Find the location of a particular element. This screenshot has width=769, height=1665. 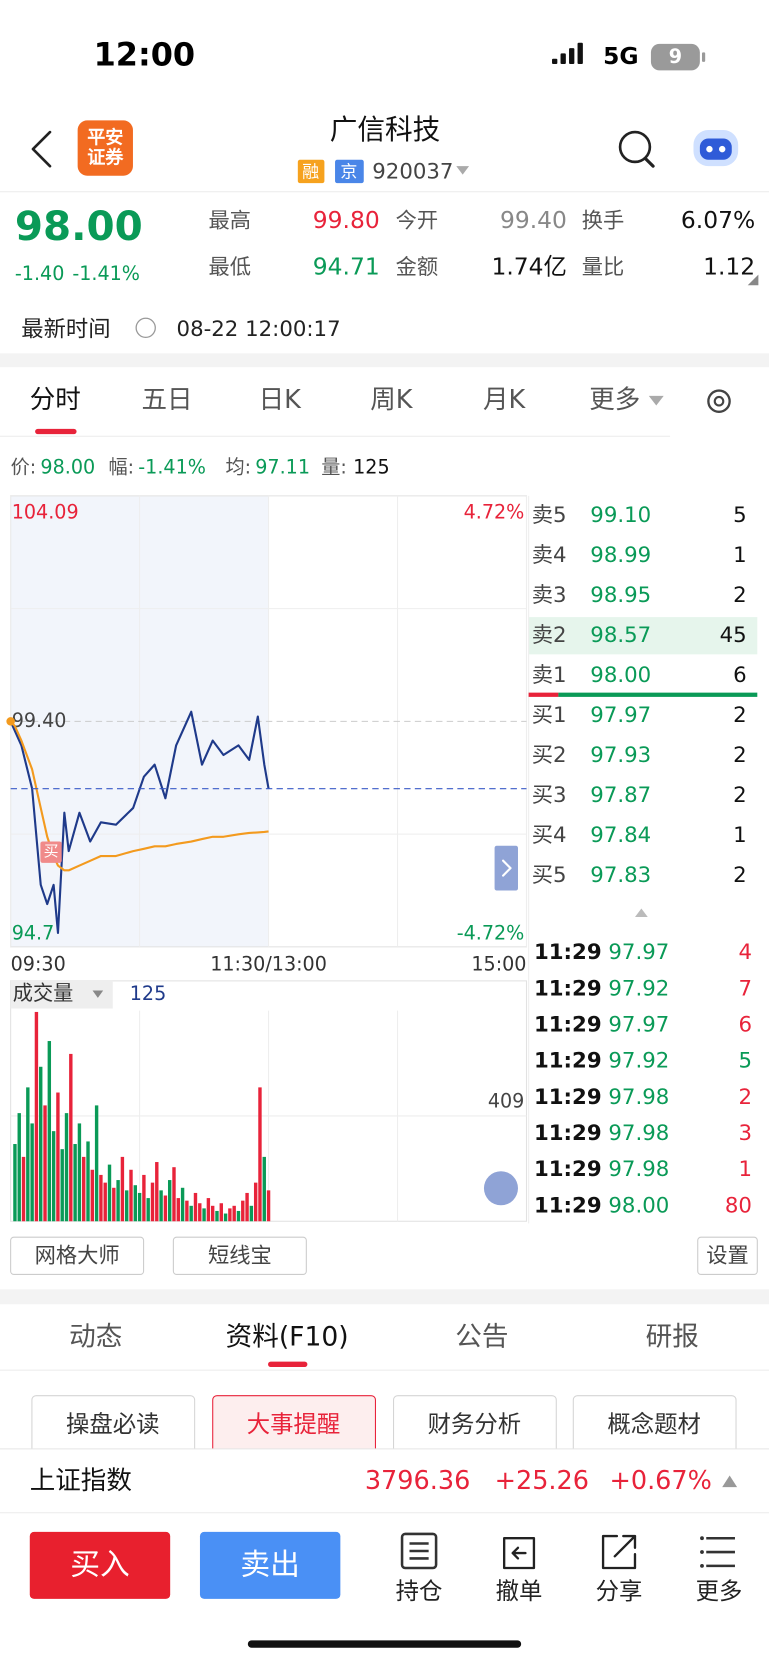

chart-tab: 五日 is located at coordinates (166, 400).